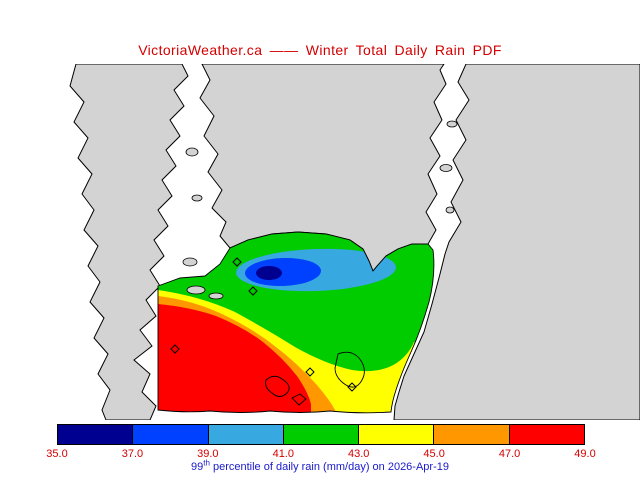 This screenshot has width=640, height=480. I want to click on coastline-detail-group, so click(315, 378).